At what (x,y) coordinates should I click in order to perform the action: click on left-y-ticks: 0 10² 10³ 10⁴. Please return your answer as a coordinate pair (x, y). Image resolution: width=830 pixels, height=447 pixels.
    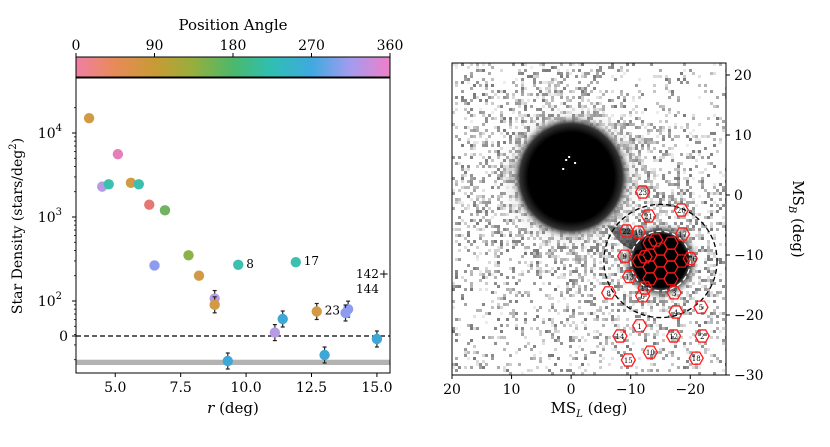
    Looking at the image, I should click on (57, 234).